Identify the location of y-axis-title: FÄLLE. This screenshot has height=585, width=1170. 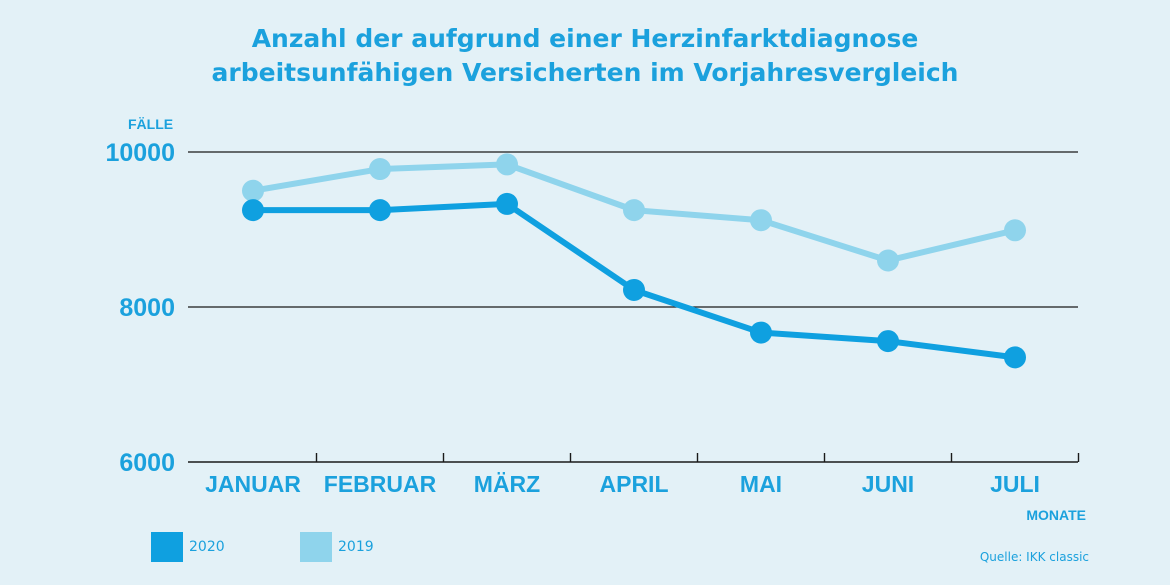
(150, 124).